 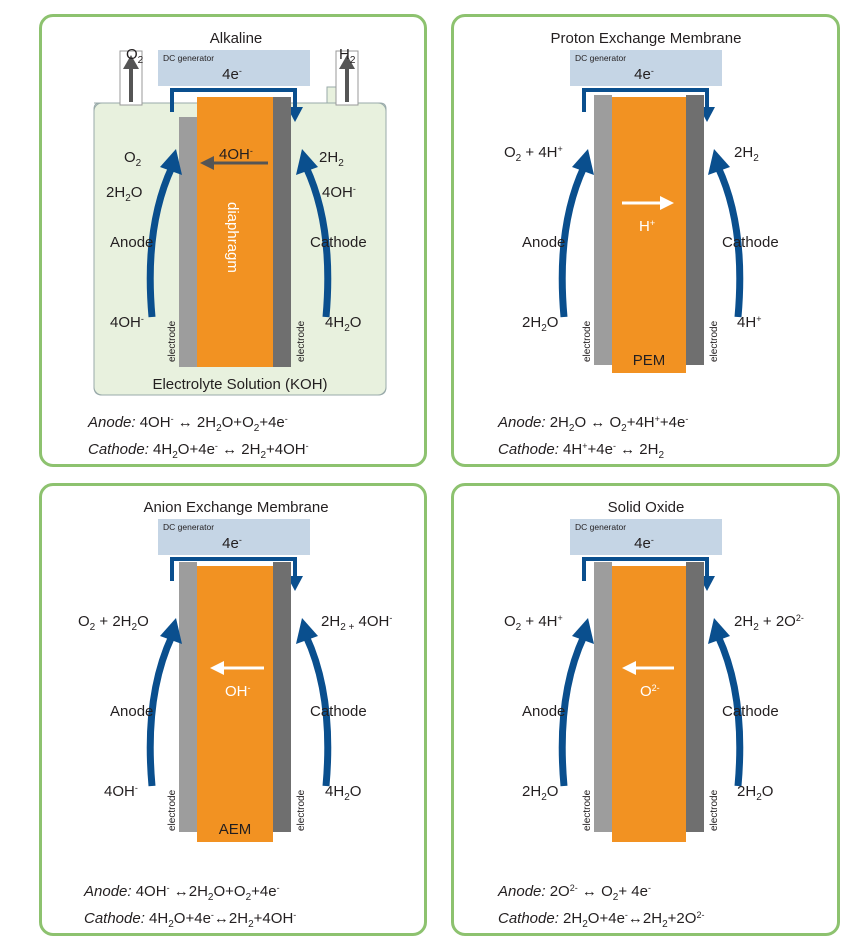 What do you see at coordinates (347, 62) in the screenshot?
I see `h2-arrow-head-icon` at bounding box center [347, 62].